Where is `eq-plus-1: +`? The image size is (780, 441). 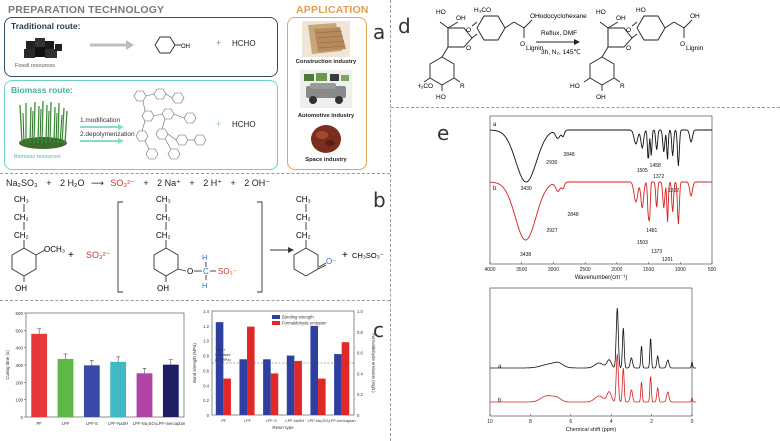
eq-plus-1: + is located at coordinates (49, 183).